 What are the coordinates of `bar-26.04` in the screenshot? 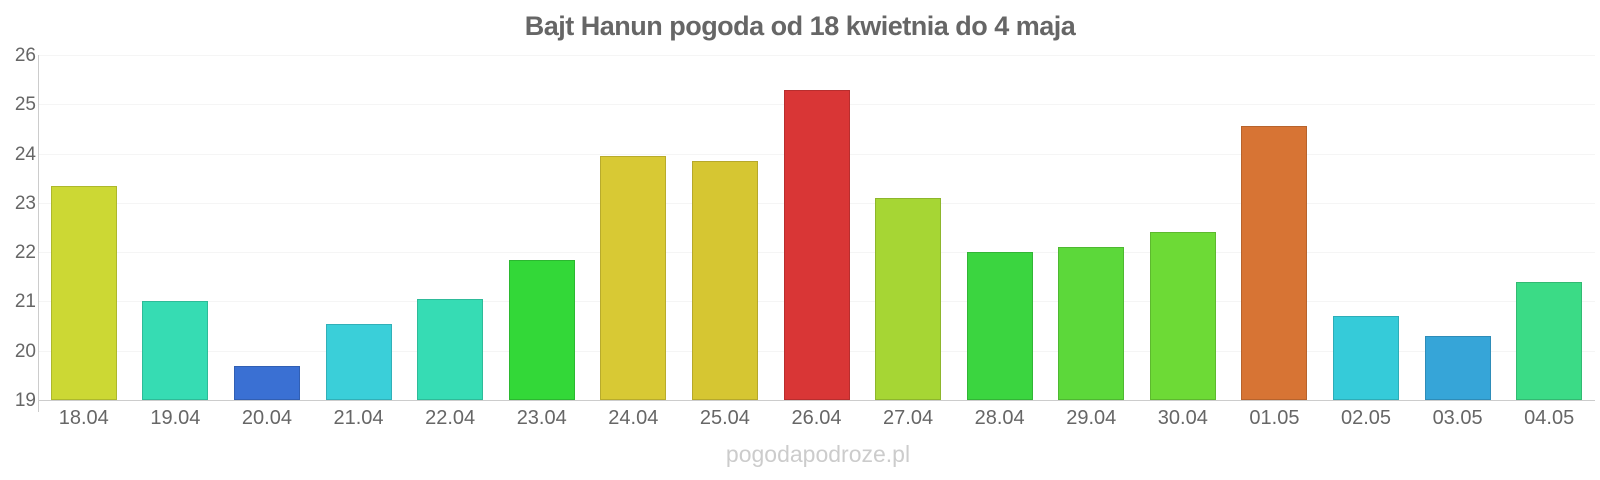 It's located at (816, 244).